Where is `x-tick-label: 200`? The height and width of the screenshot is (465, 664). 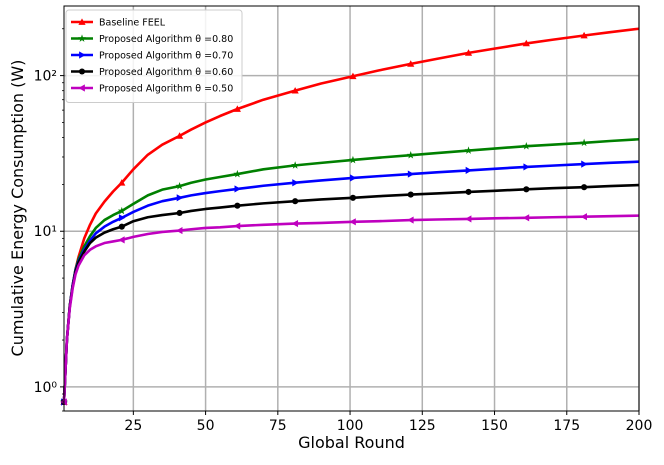 x-tick-label: 200 is located at coordinates (639, 426).